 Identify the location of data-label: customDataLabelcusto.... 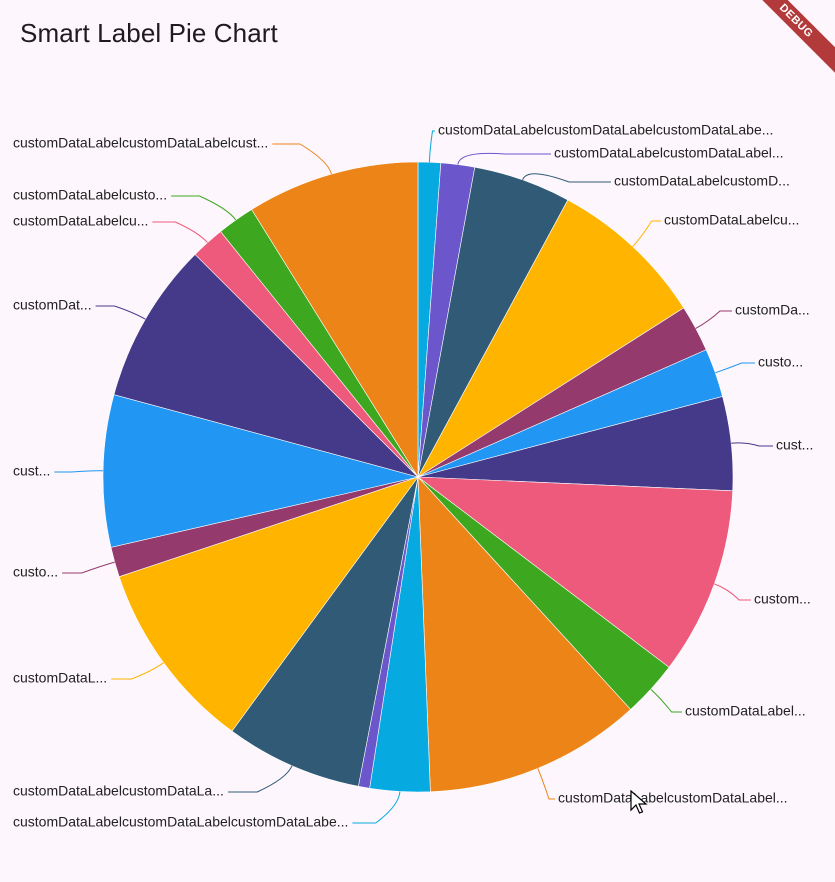
(90, 195).